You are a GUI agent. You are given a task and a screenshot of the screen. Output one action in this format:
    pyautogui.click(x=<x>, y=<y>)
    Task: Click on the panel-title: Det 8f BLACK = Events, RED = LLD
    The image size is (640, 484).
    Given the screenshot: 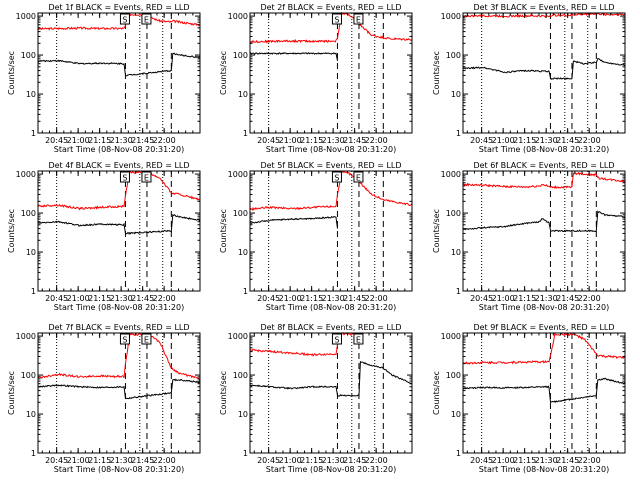 What is the action you would take?
    pyautogui.click(x=330, y=327)
    